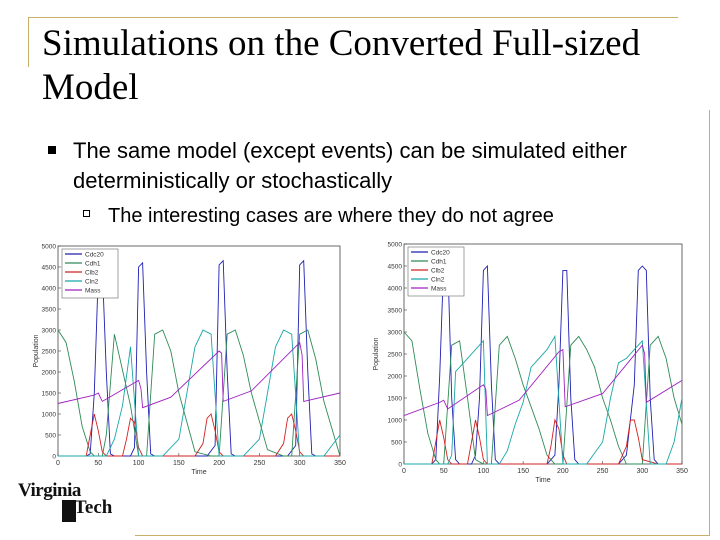  I want to click on hollow-square-bullet-icon, so click(86, 213).